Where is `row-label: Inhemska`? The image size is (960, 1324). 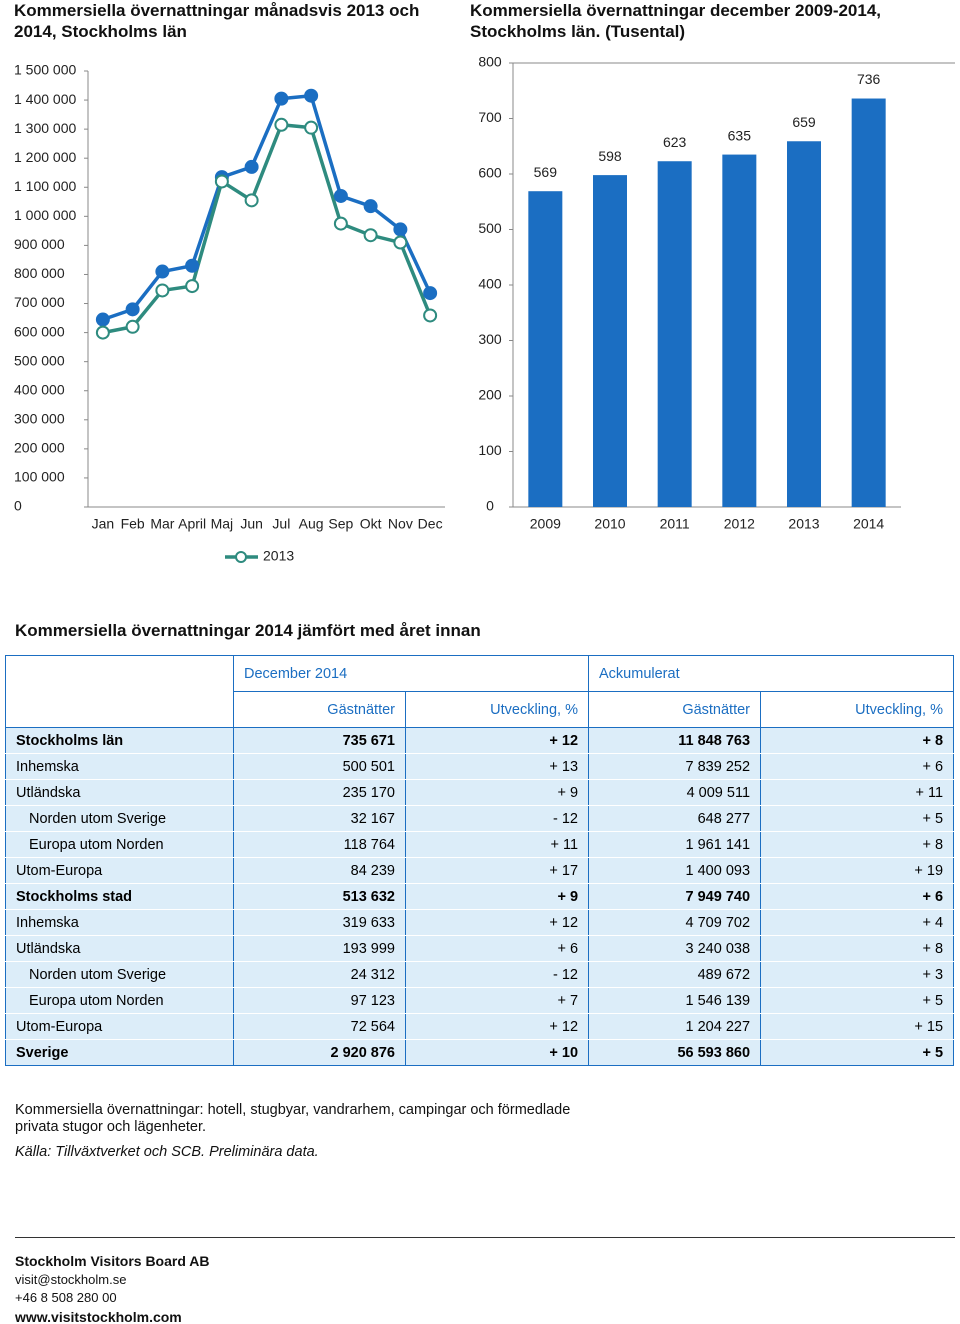 row-label: Inhemska is located at coordinates (119, 922).